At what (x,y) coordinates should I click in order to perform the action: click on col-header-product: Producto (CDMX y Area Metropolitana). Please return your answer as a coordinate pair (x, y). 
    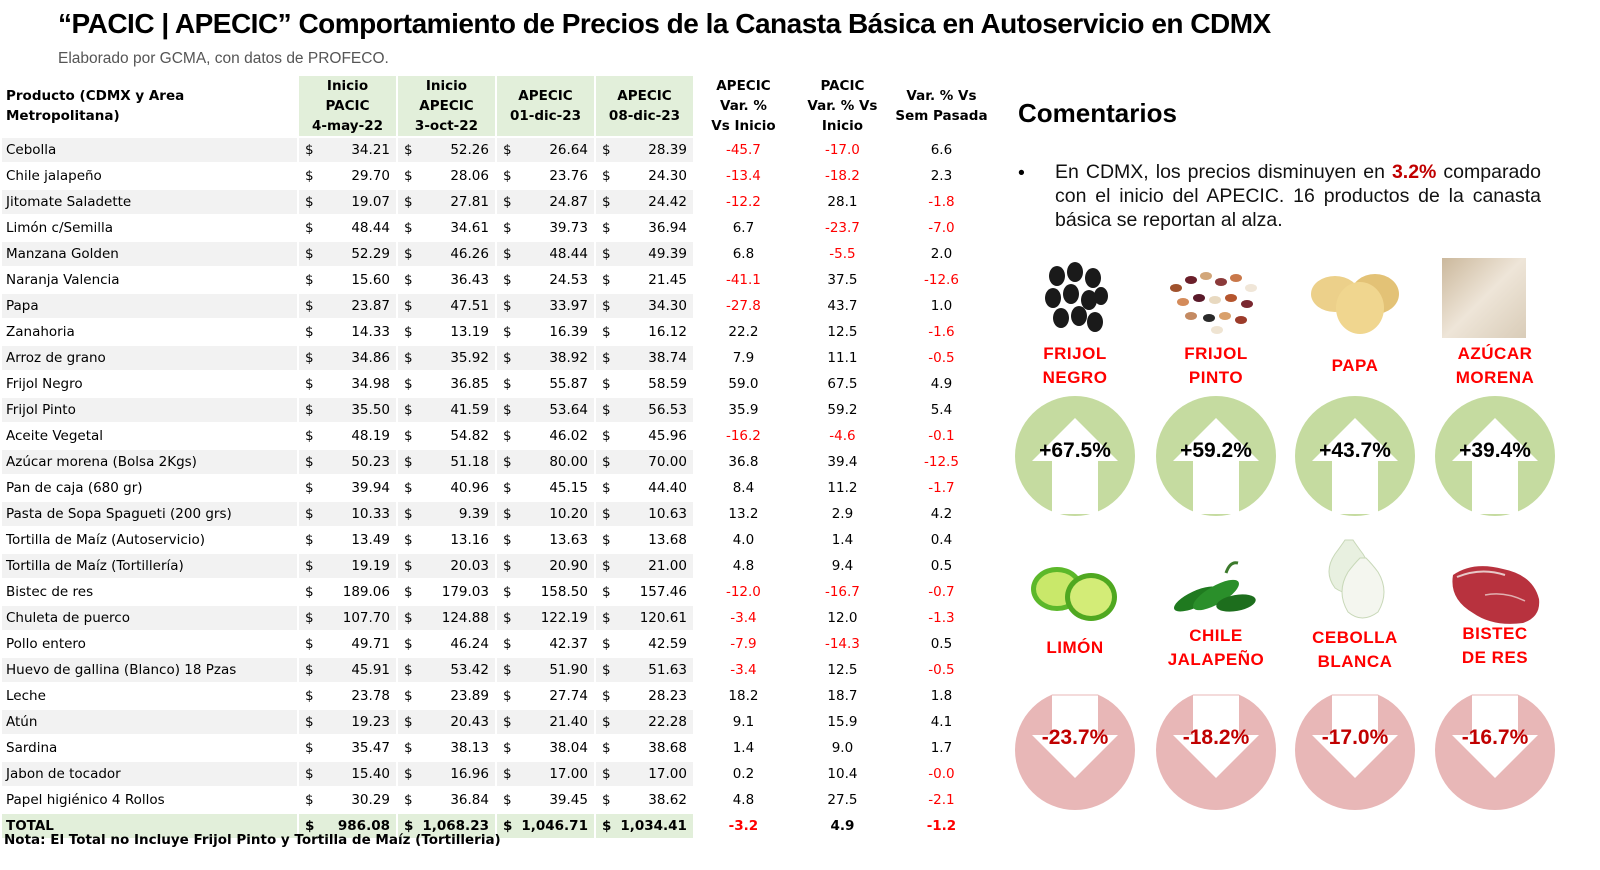
    Looking at the image, I should click on (95, 106).